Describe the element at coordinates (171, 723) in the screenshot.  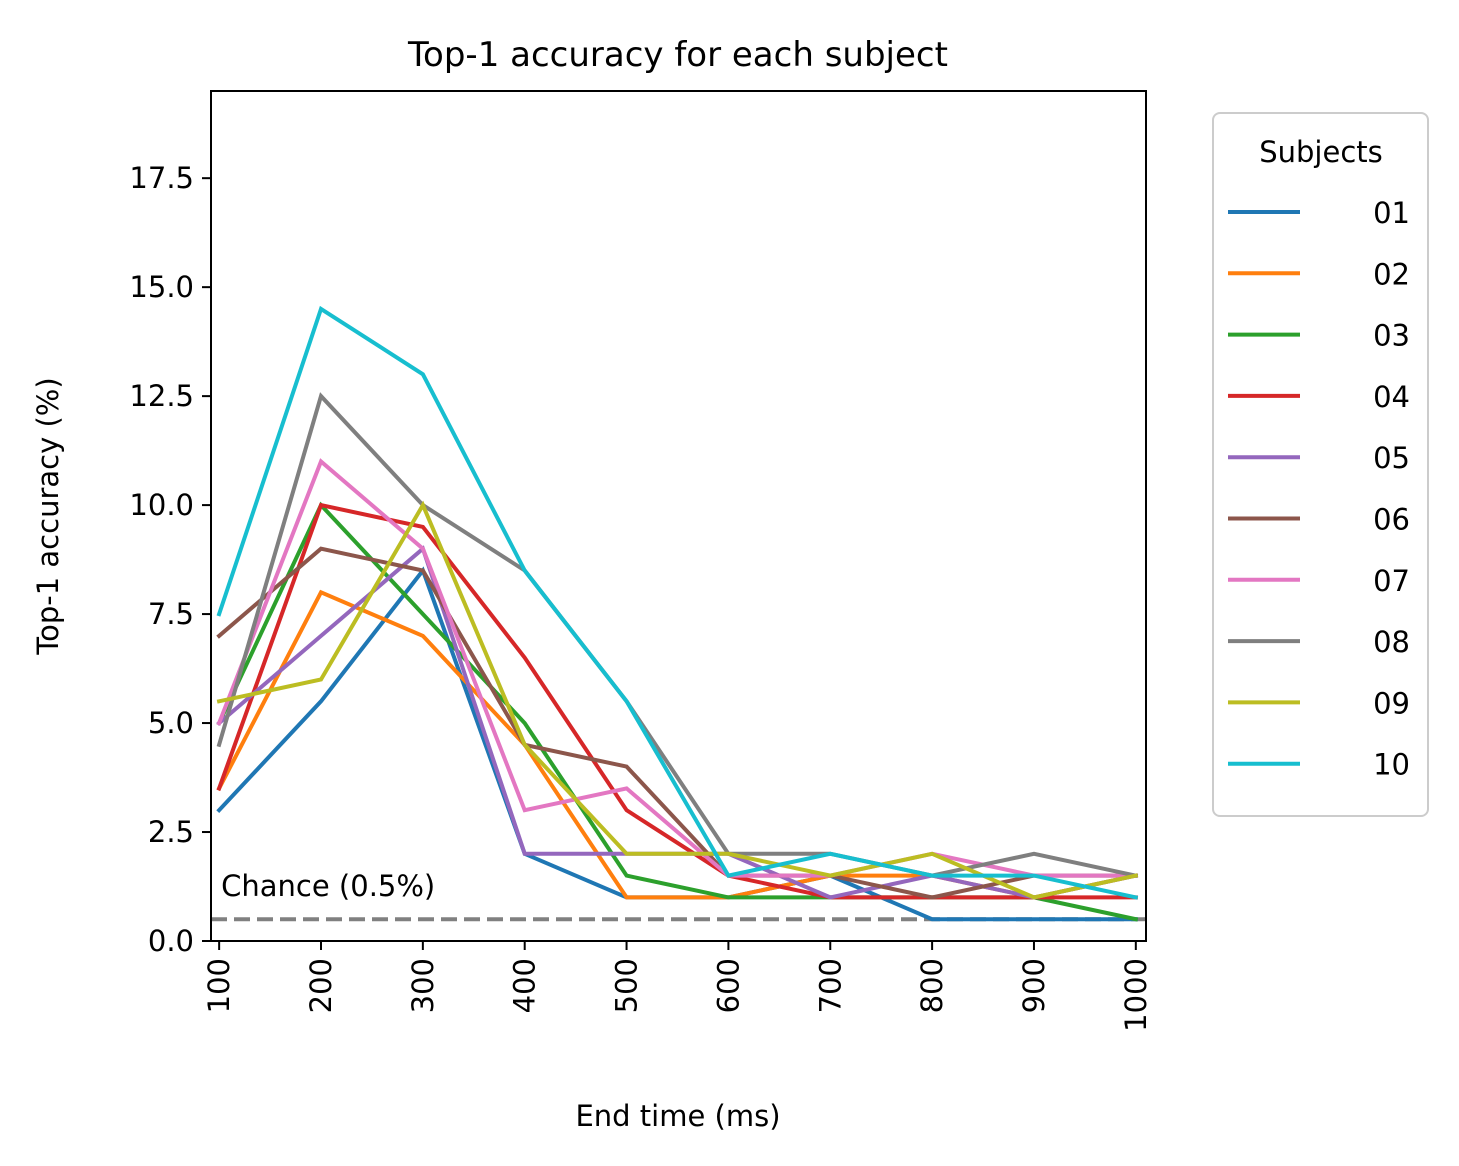
I see `y-tick-label: 5.0` at that location.